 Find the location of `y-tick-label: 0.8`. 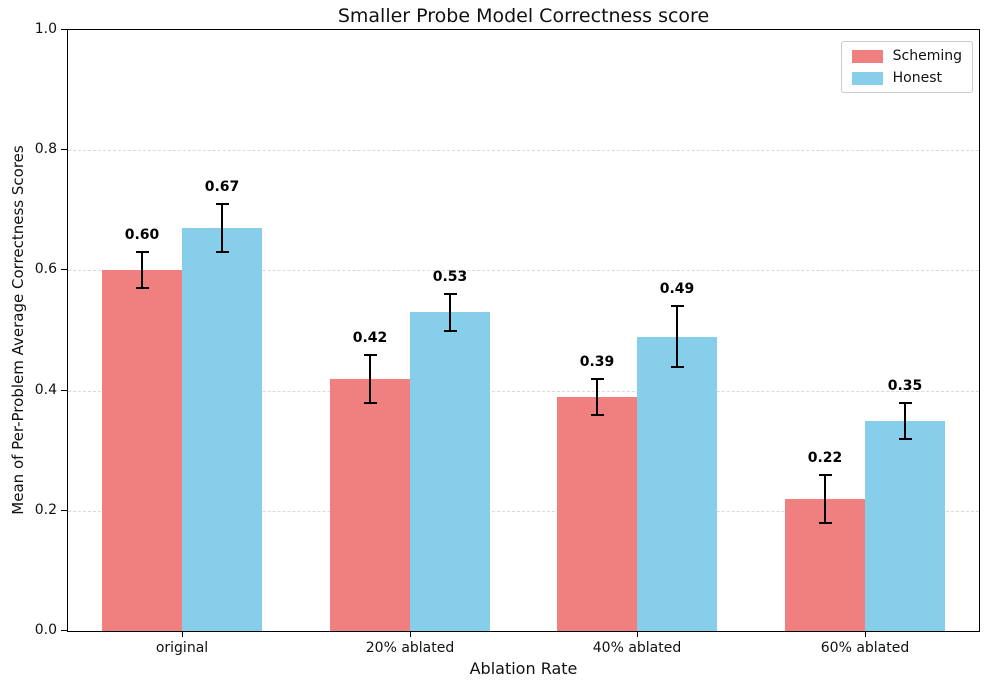

y-tick-label: 0.8 is located at coordinates (45, 149).